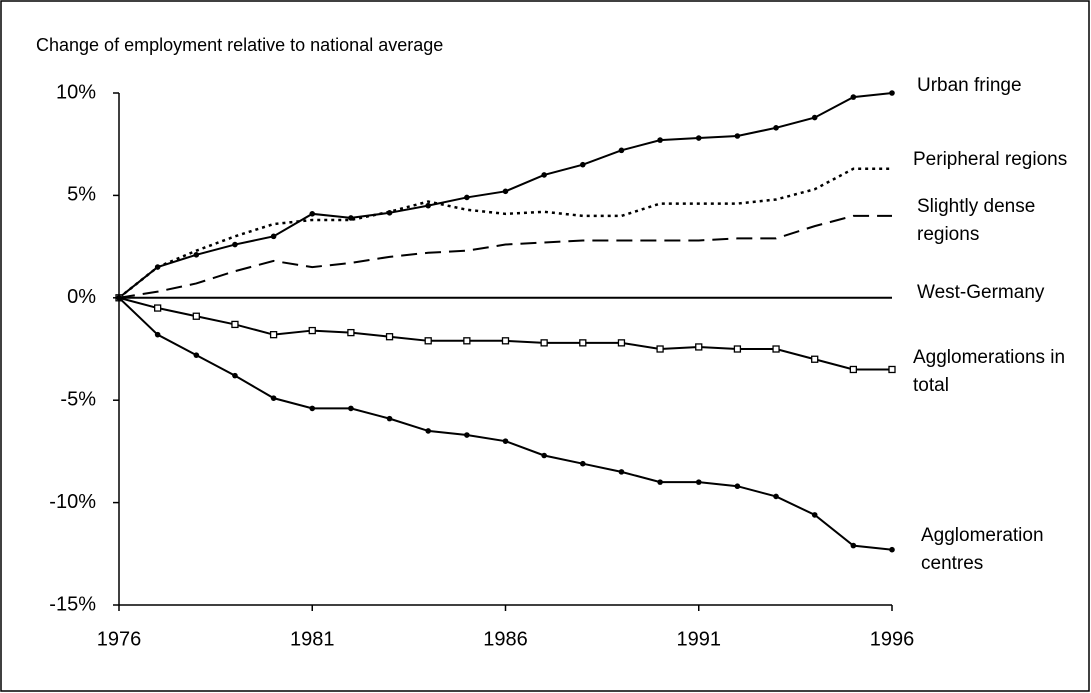 Image resolution: width=1091 pixels, height=693 pixels. I want to click on y-tick-label: -15%, so click(72, 604).